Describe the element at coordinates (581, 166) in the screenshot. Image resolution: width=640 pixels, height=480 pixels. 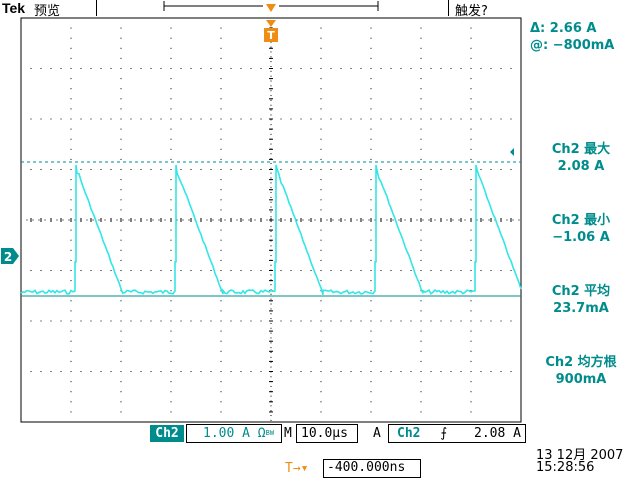
I see `measurement-value: 2.08 A` at that location.